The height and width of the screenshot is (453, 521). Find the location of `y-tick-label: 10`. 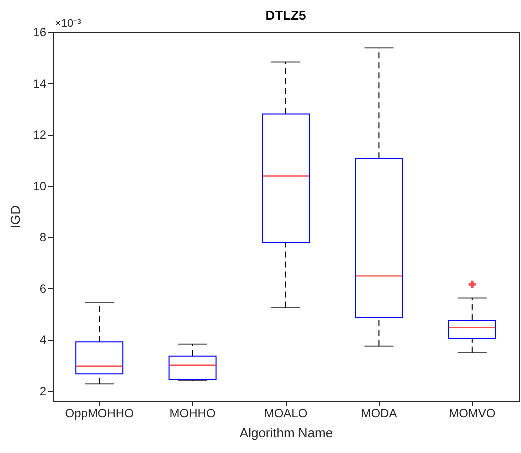

y-tick-label: 10 is located at coordinates (40, 186).